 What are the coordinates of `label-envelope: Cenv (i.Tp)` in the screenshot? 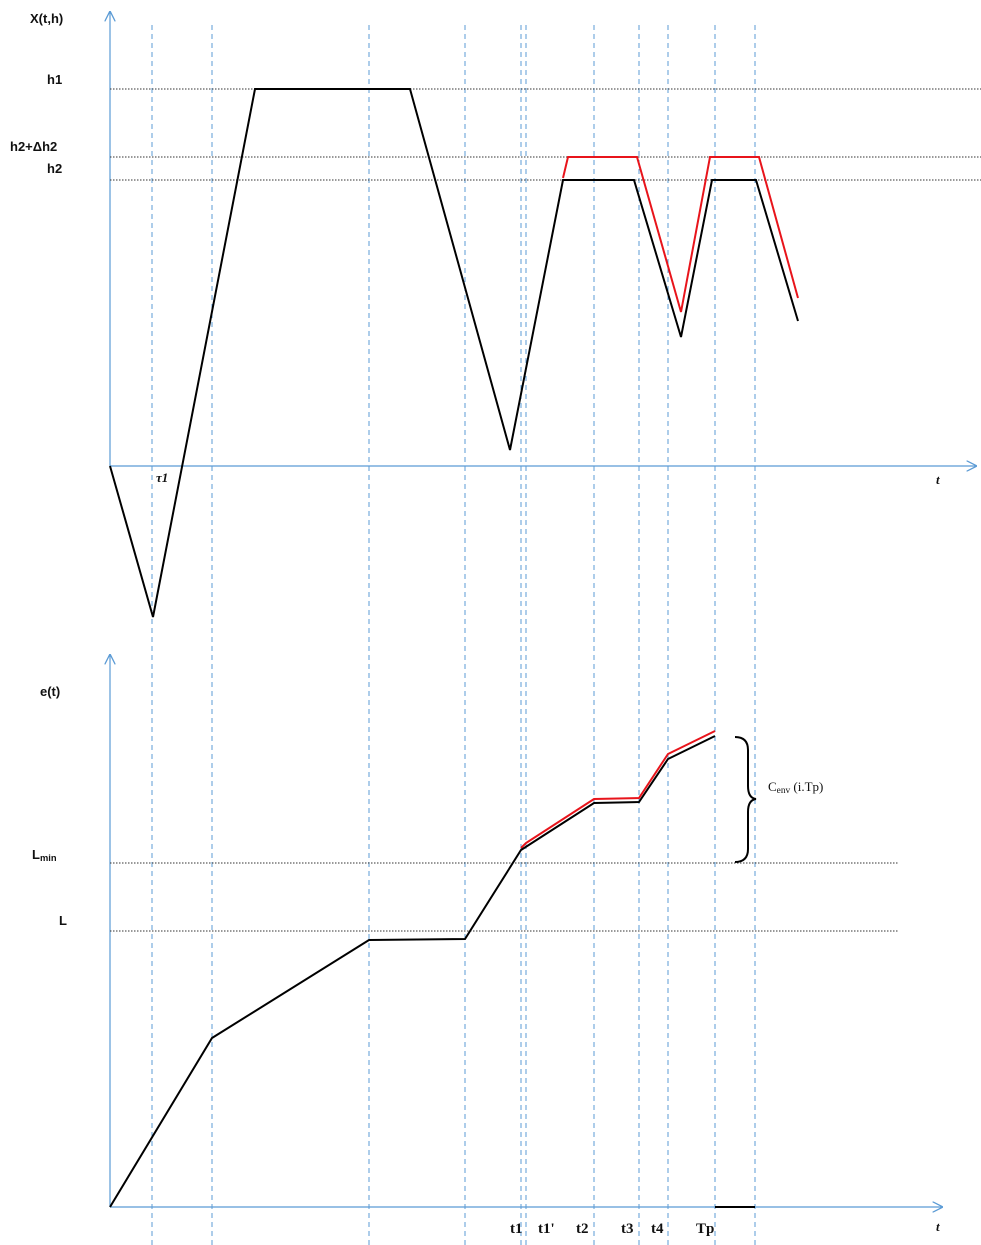 It's located at (795, 787).